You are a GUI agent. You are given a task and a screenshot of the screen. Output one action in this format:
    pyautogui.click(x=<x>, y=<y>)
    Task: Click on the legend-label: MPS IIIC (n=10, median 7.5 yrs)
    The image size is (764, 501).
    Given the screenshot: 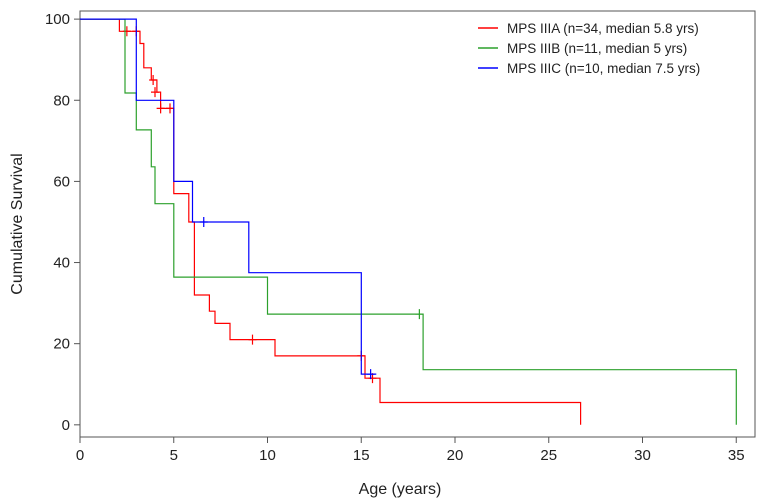 What is the action you would take?
    pyautogui.click(x=603, y=68)
    